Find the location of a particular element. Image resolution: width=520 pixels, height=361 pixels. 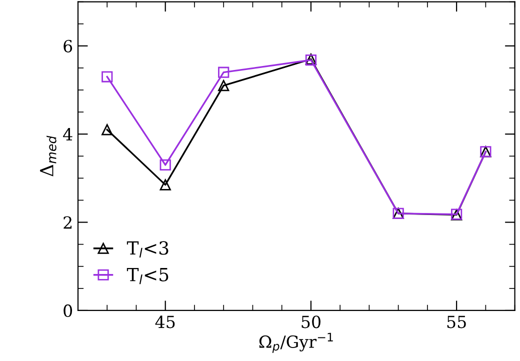

legend-label: T$_{l}$<5 is located at coordinates (147, 276).